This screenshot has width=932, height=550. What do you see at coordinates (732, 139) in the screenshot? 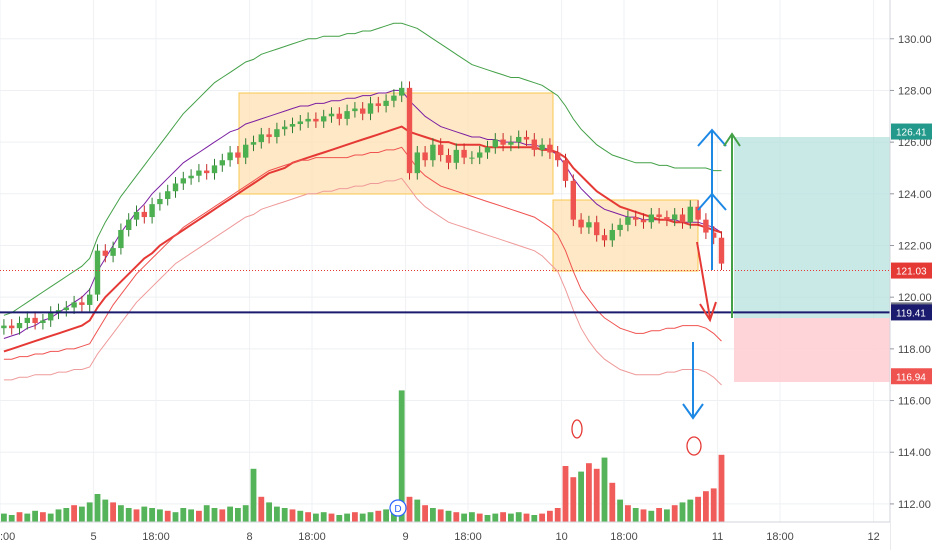
I see `green-arrow-up-head` at bounding box center [732, 139].